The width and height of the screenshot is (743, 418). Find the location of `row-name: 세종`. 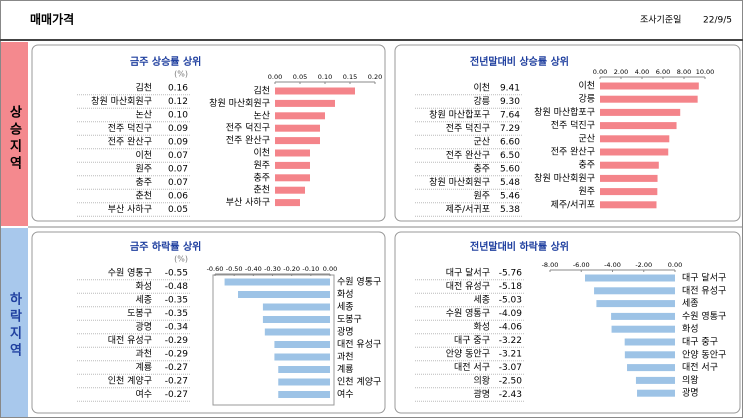

row-name: 세종 is located at coordinates (143, 300).